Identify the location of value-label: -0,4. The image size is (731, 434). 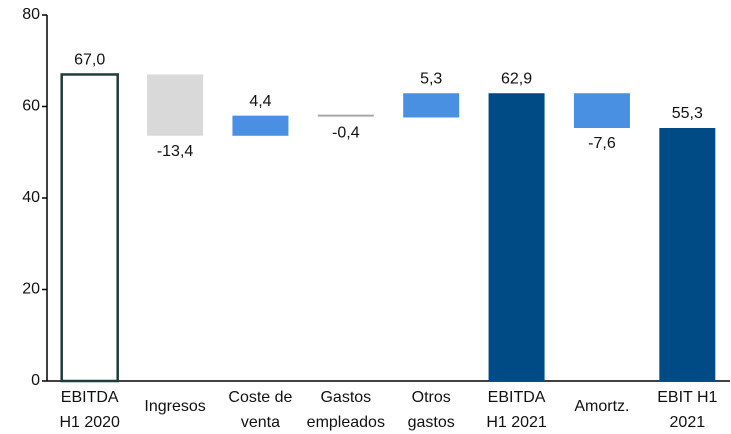
(346, 133).